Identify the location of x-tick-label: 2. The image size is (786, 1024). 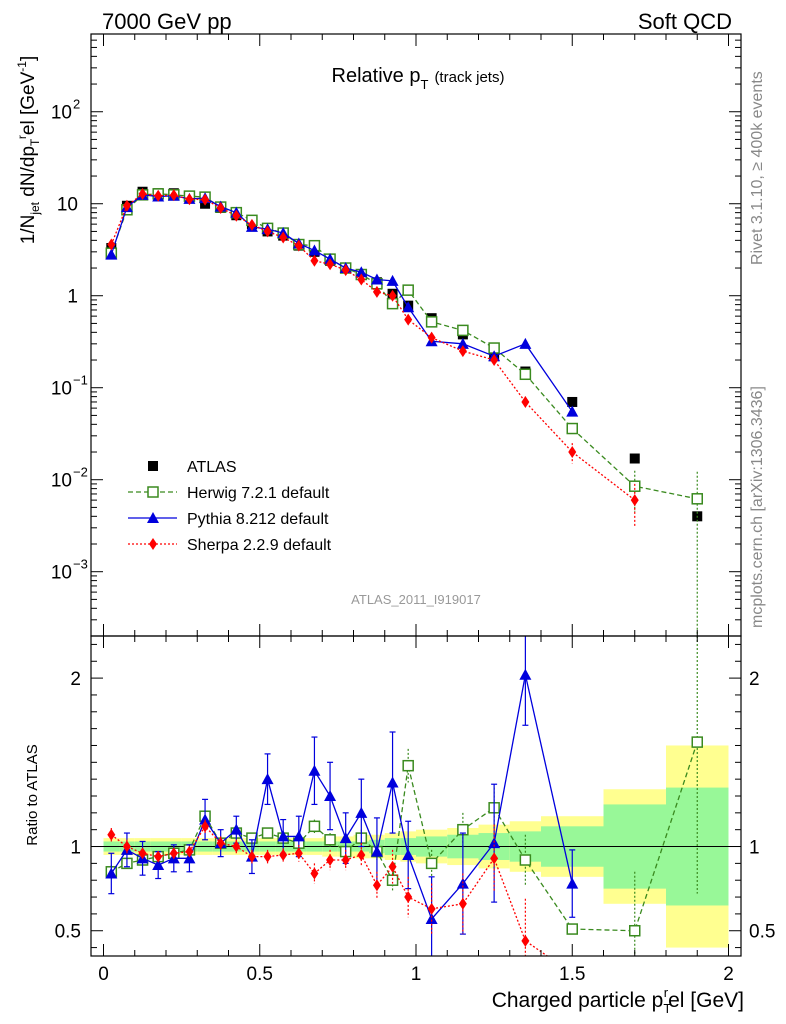
(728, 974).